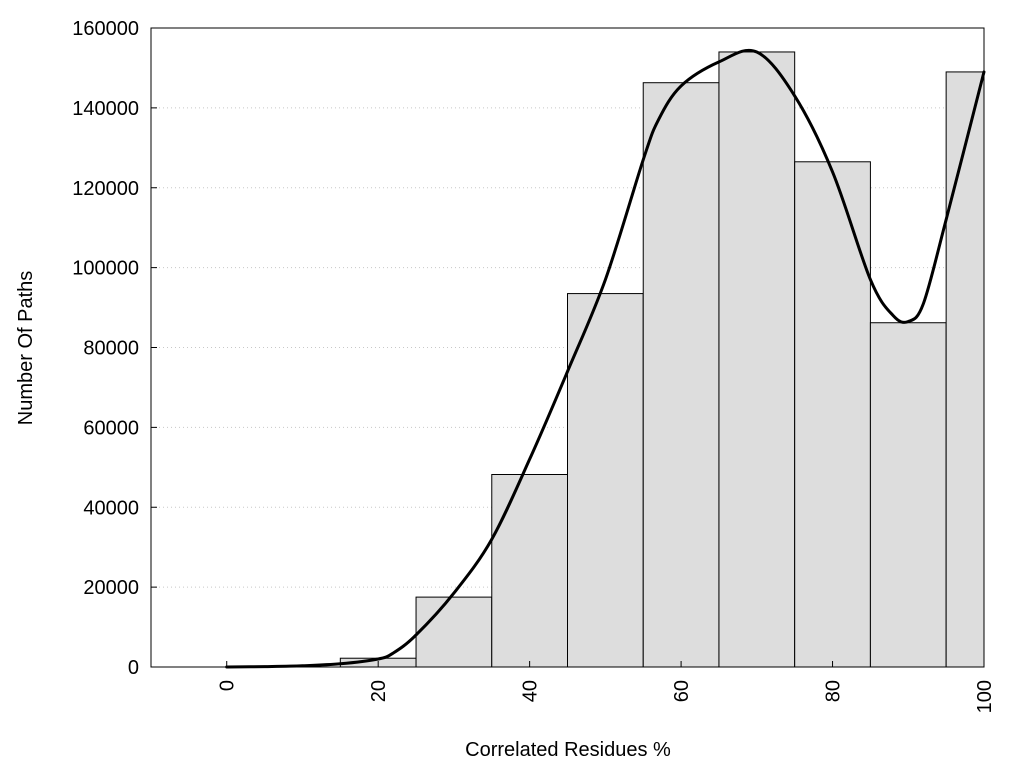 The width and height of the screenshot is (1024, 768). What do you see at coordinates (834, 691) in the screenshot?
I see `x-tick-label: 80` at bounding box center [834, 691].